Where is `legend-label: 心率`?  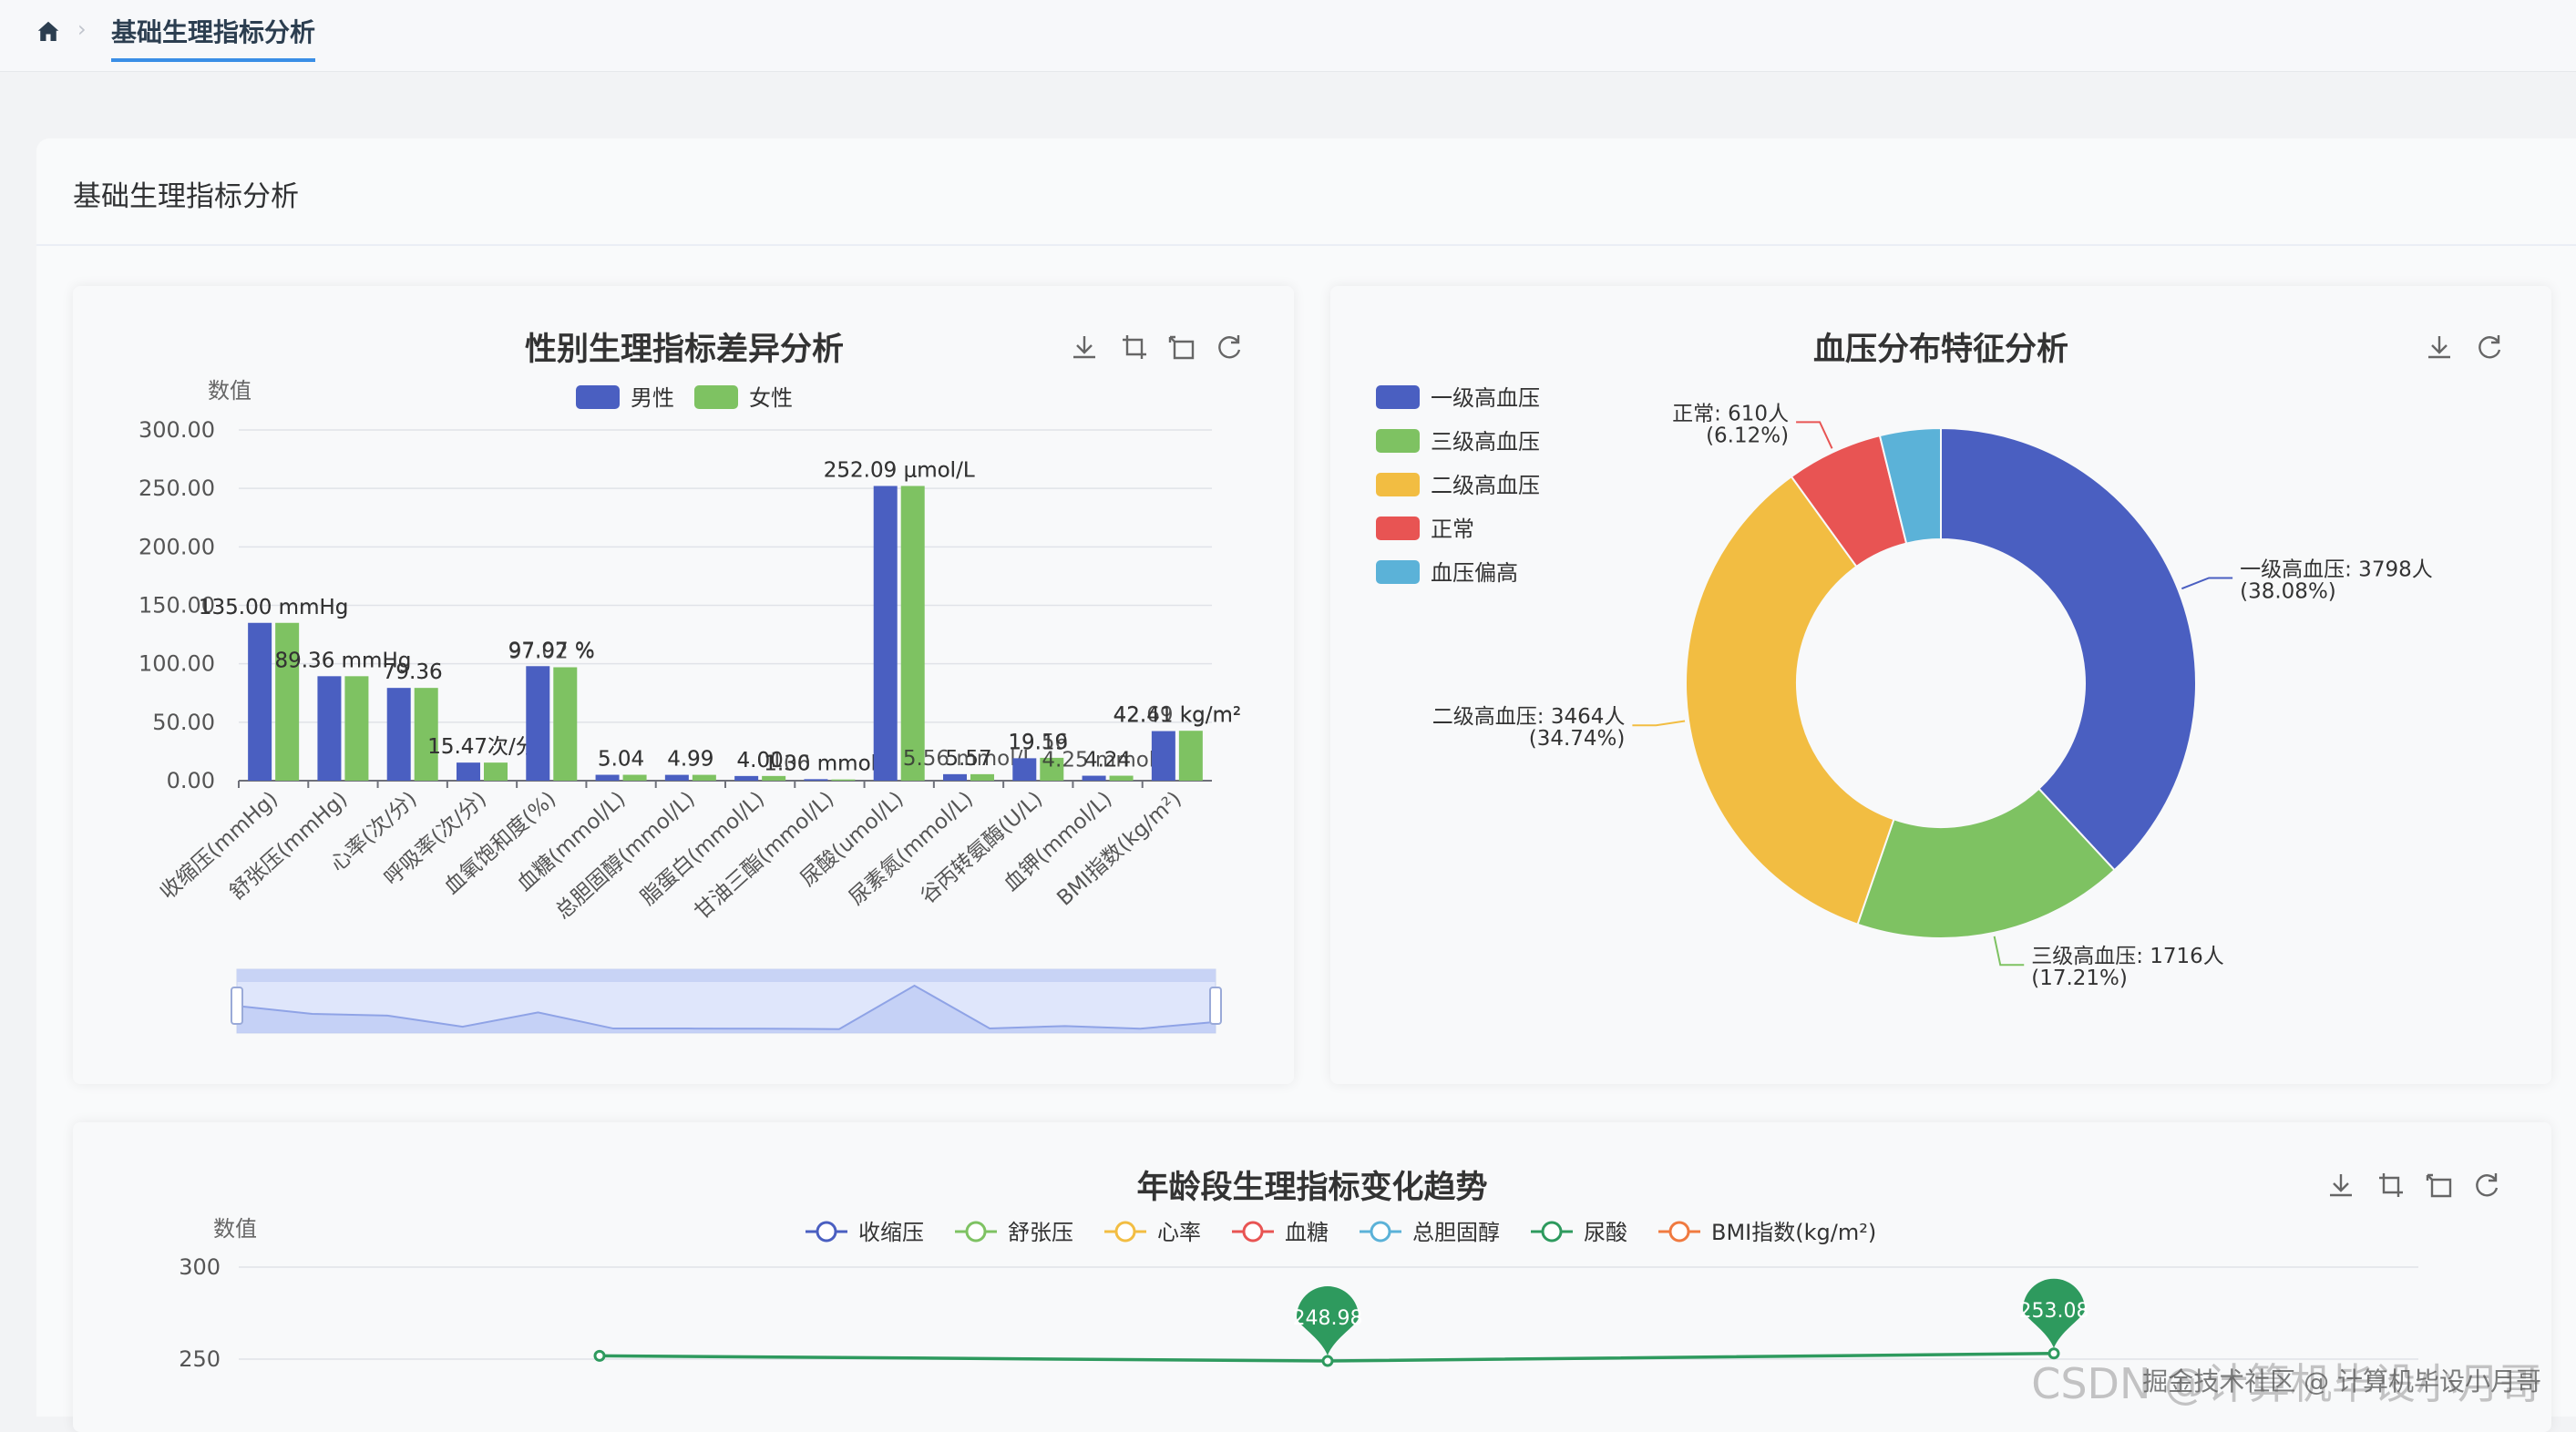
legend-label: 心率 is located at coordinates (1179, 1232).